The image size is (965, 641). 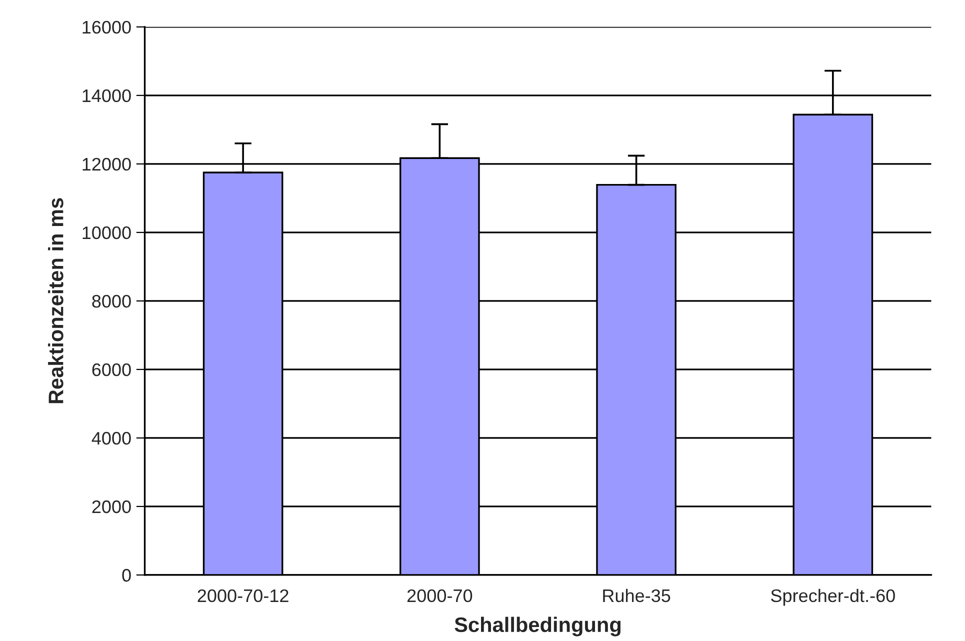 What do you see at coordinates (106, 164) in the screenshot?
I see `y-tick-label: 12000` at bounding box center [106, 164].